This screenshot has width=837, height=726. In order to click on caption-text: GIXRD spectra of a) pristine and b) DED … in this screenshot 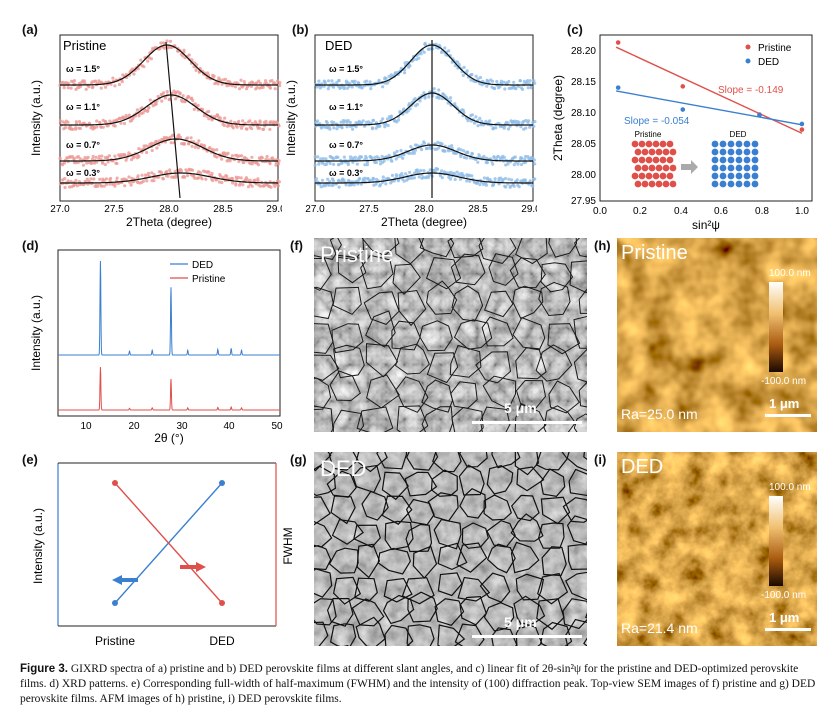, I will do `click(418, 684)`.